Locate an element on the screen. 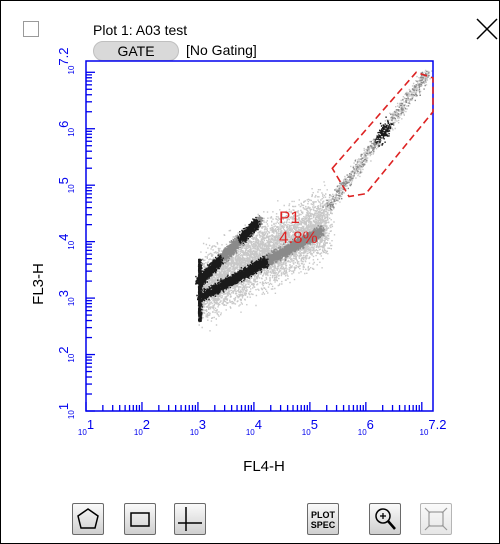 Image resolution: width=500 pixels, height=544 pixels. plot-spec-label: PLOT SPEC is located at coordinates (323, 520).